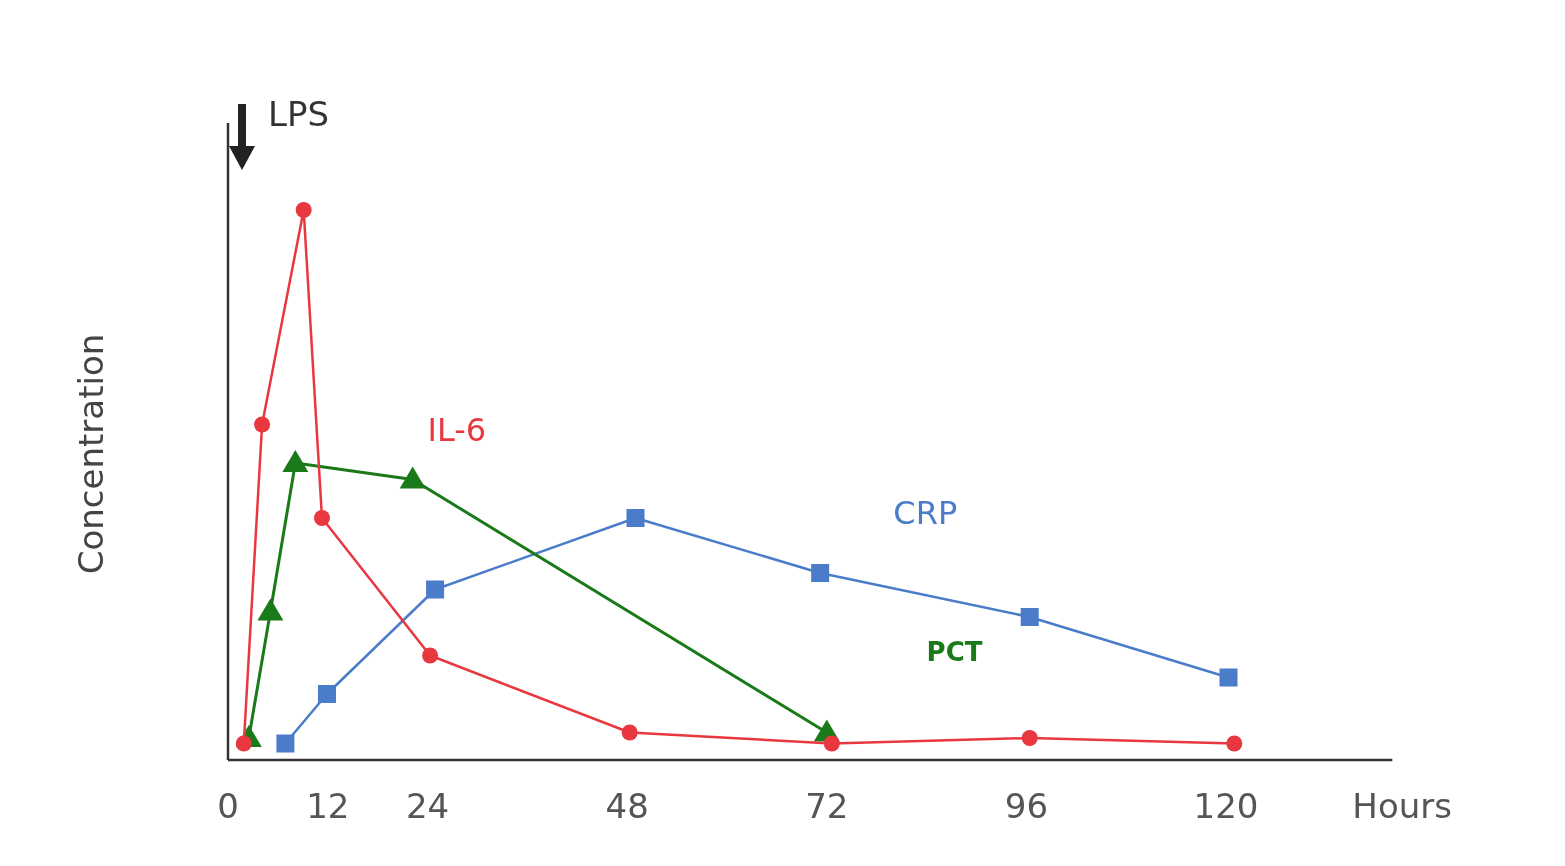  What do you see at coordinates (954, 652) in the screenshot?
I see `text: PCT` at bounding box center [954, 652].